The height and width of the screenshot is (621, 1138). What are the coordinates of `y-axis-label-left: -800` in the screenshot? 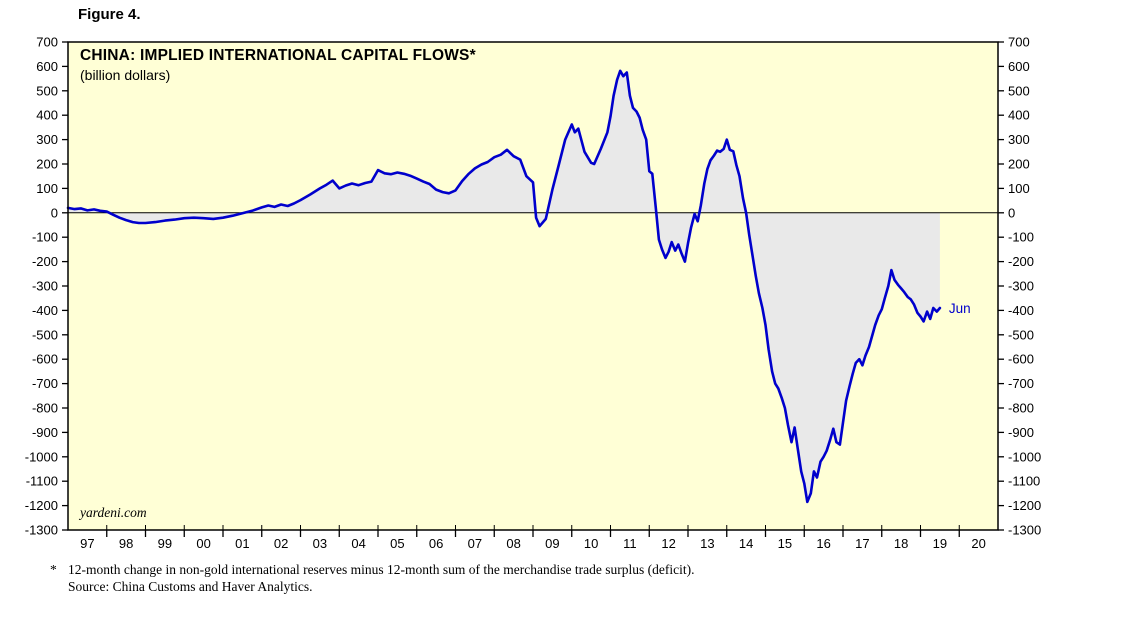 It's located at (45, 408).